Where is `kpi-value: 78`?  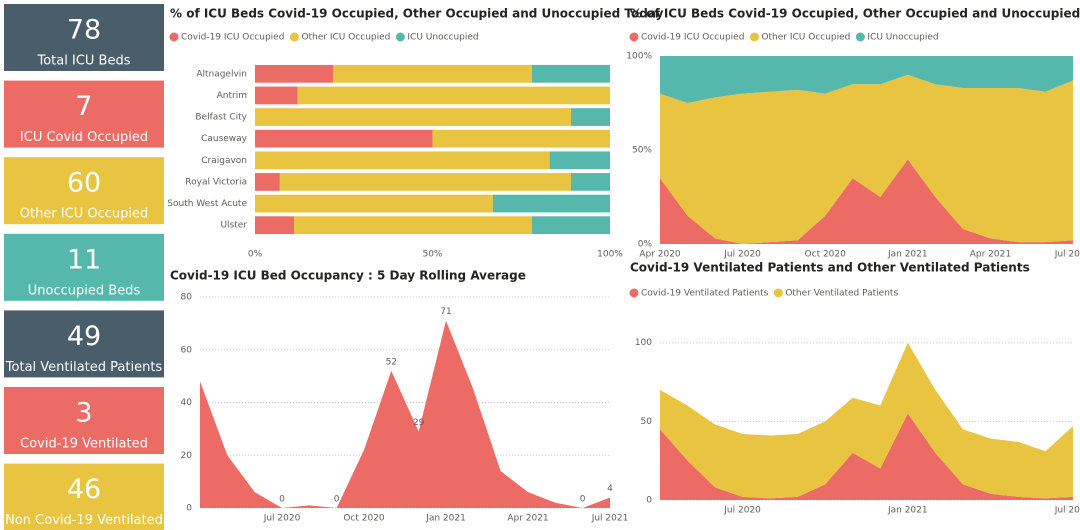 kpi-value: 78 is located at coordinates (84, 30).